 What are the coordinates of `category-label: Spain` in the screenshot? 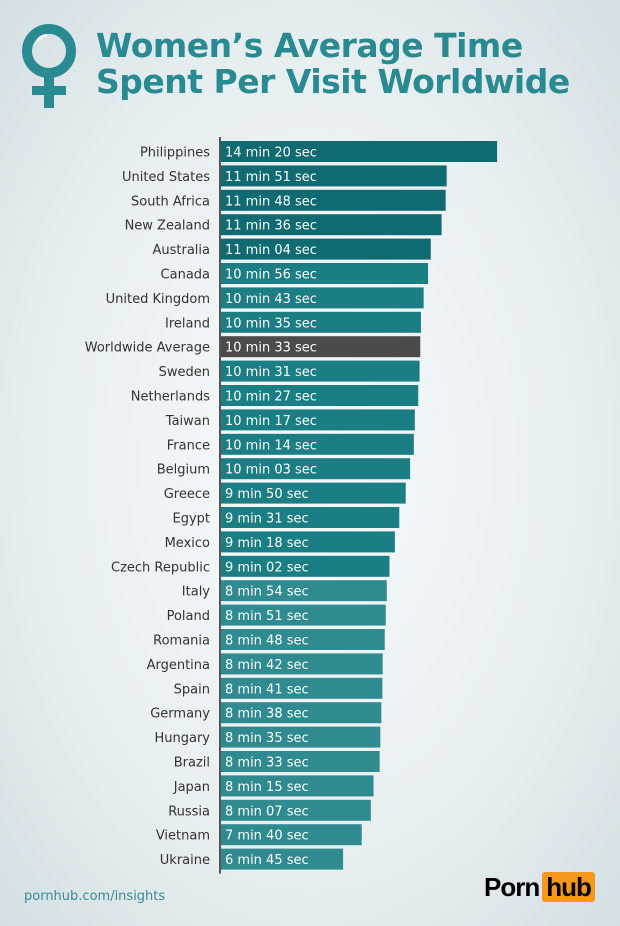 It's located at (192, 689).